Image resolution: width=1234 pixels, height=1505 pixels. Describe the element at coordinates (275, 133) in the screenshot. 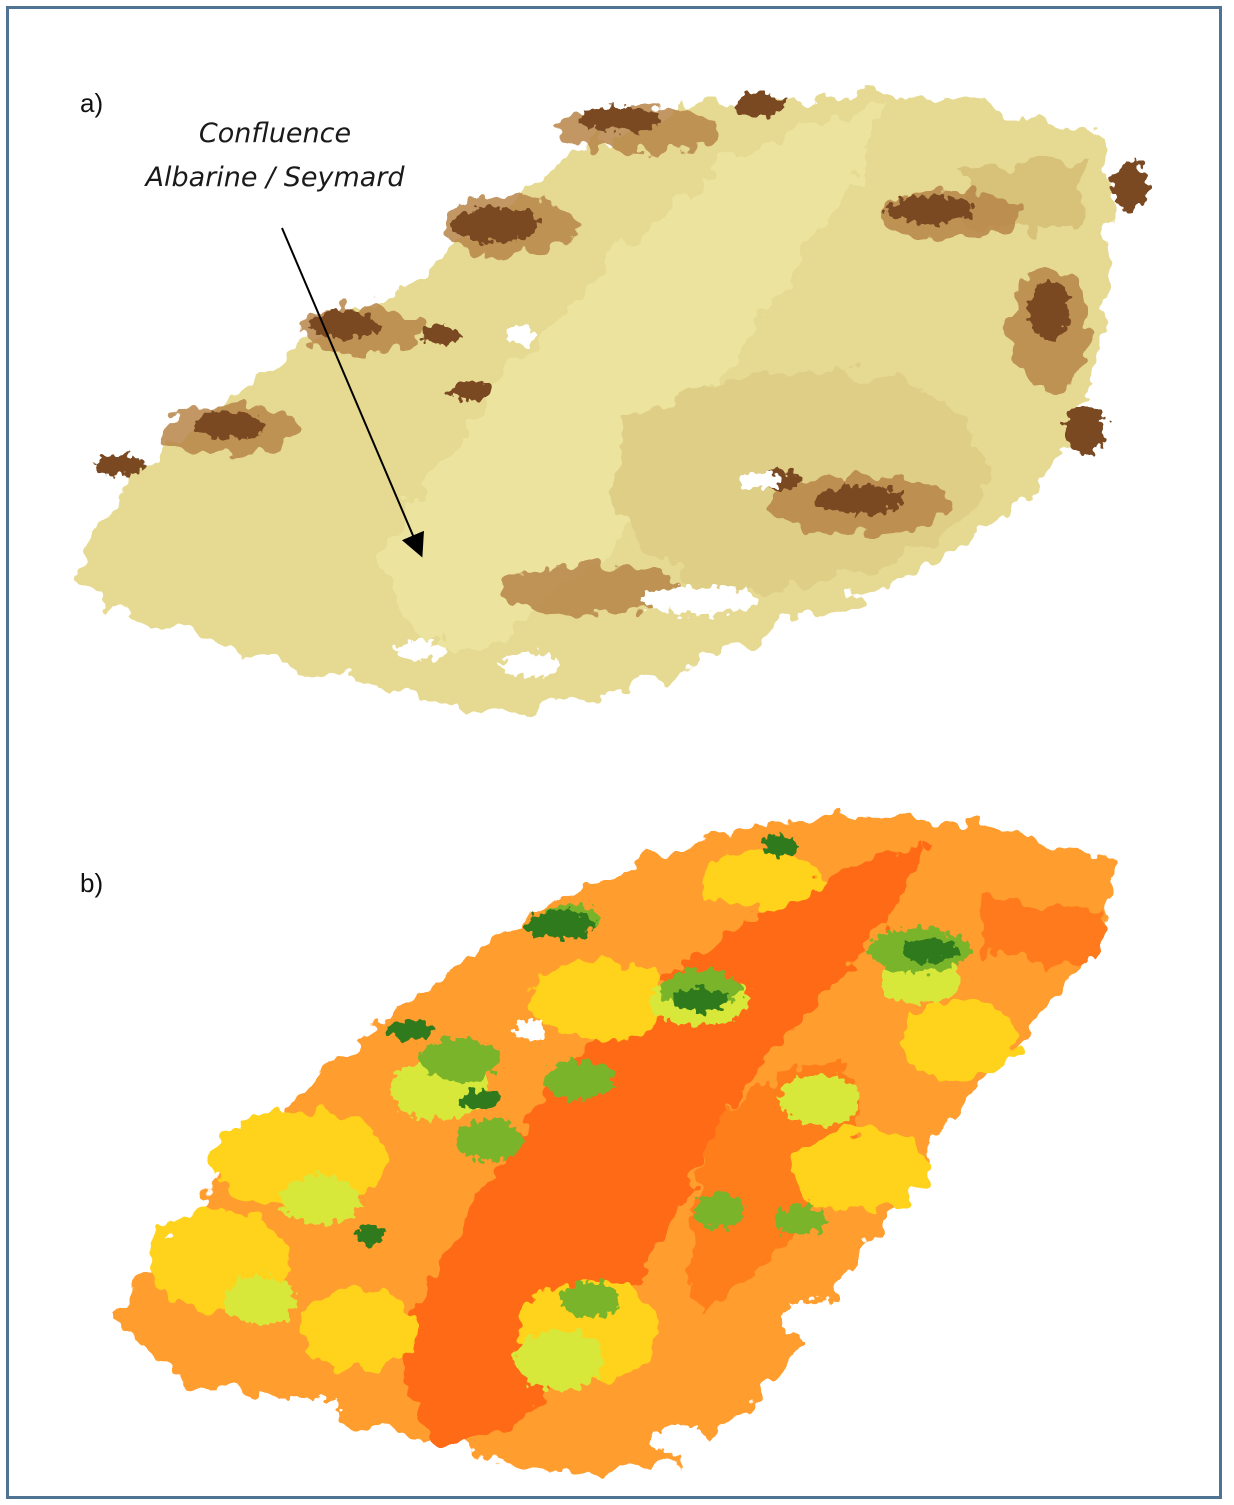

I see `annotation-line-1: Confluence` at that location.